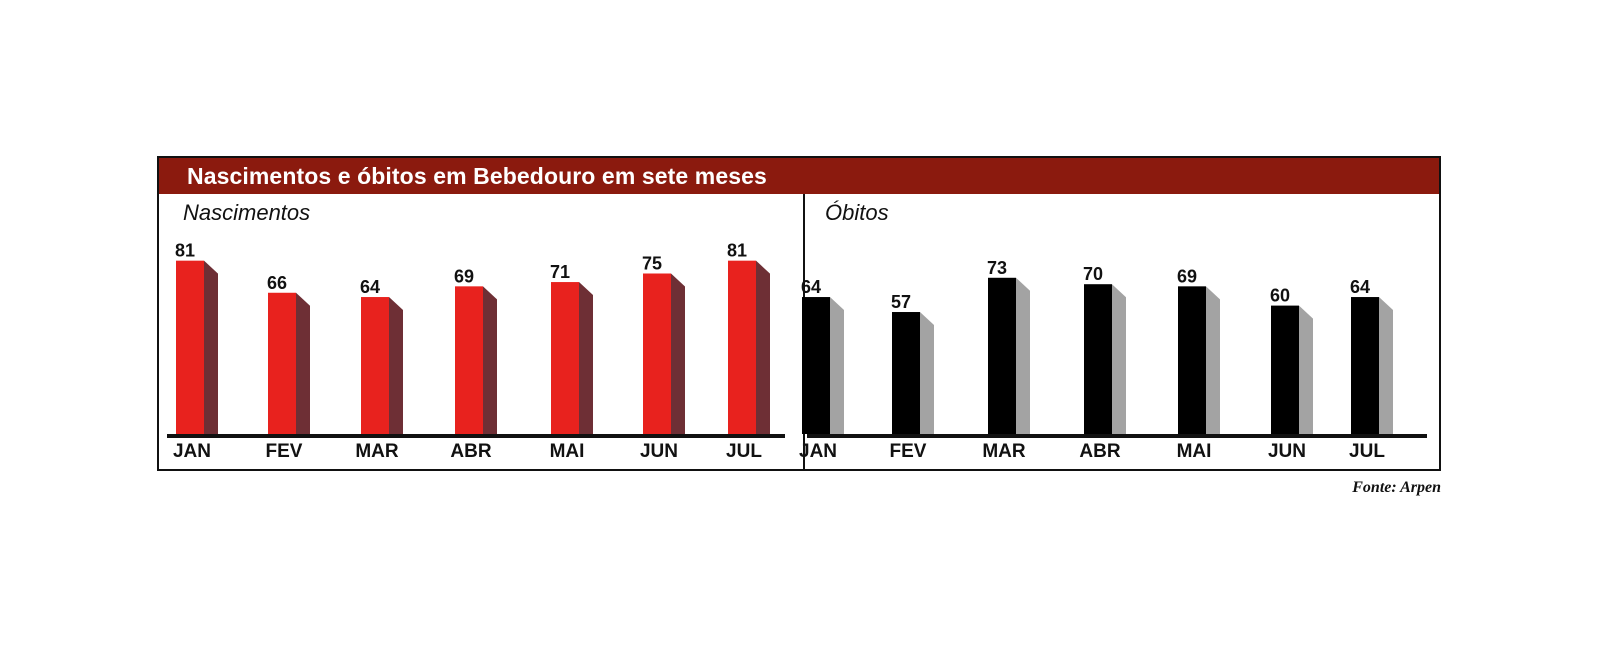  Describe the element at coordinates (470, 451) in the screenshot. I see `nascimentos-category-label: ABR` at that location.